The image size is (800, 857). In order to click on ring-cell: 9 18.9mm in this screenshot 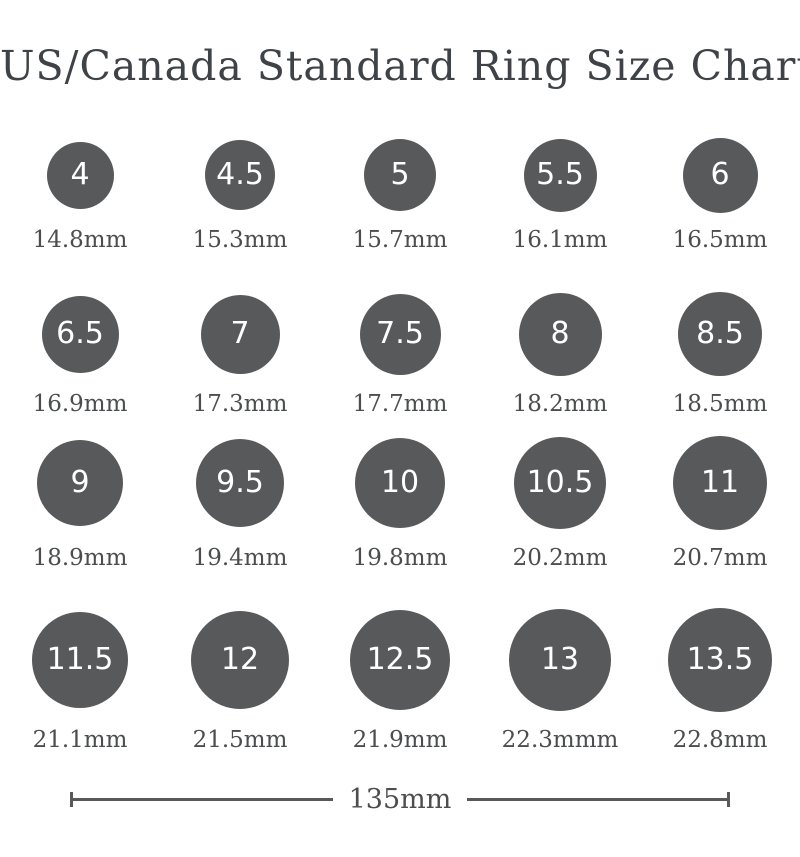, I will do `click(80, 503)`.